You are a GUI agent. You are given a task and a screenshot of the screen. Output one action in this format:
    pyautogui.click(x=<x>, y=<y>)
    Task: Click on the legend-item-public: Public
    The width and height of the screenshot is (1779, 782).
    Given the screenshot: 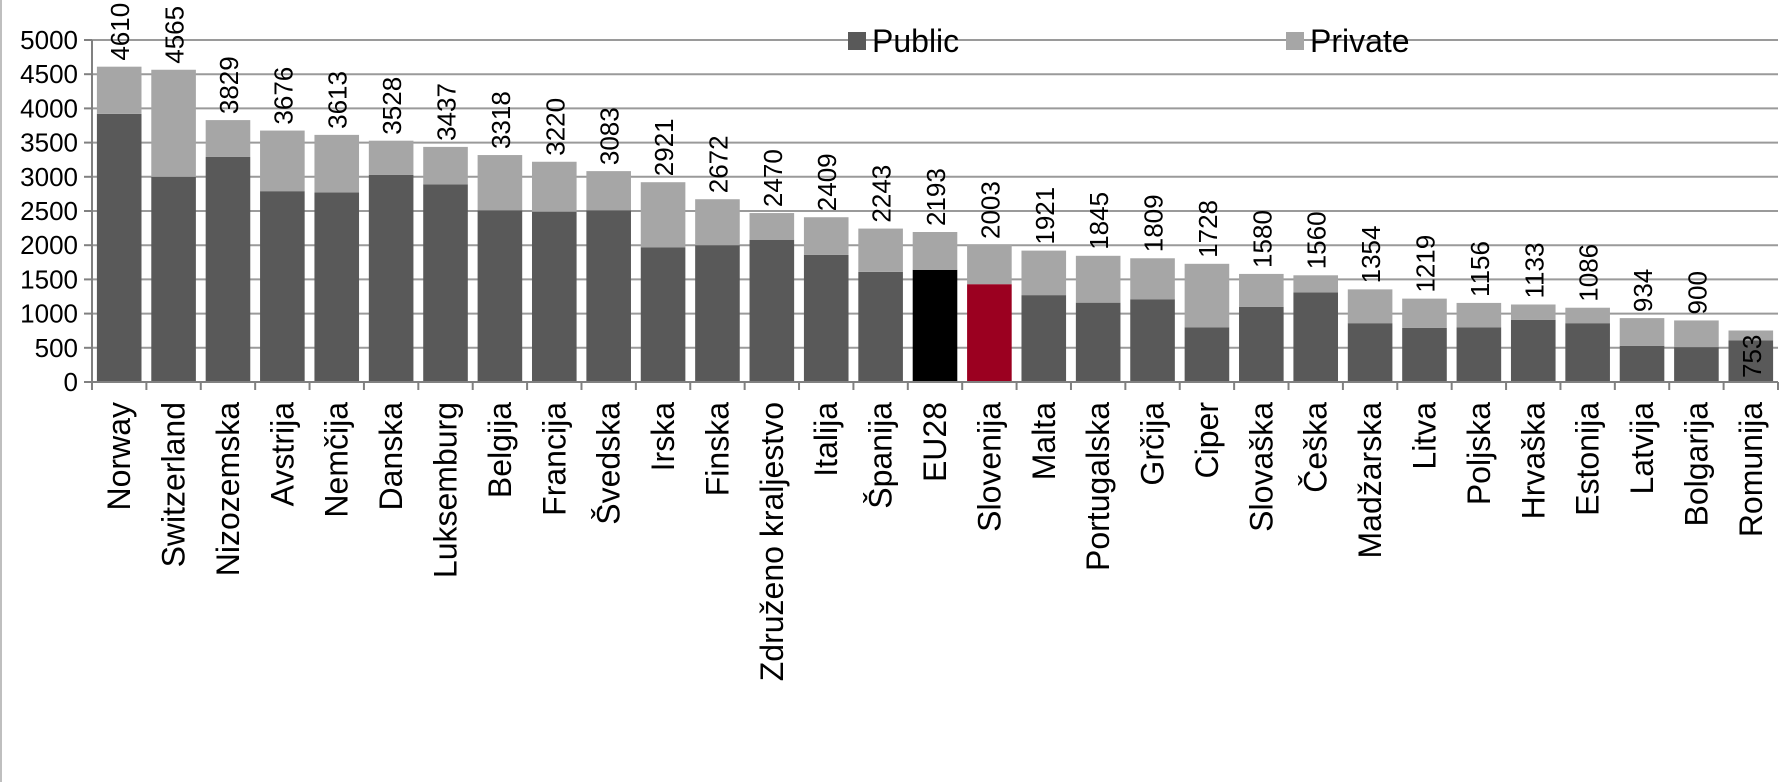 What is the action you would take?
    pyautogui.click(x=903, y=41)
    